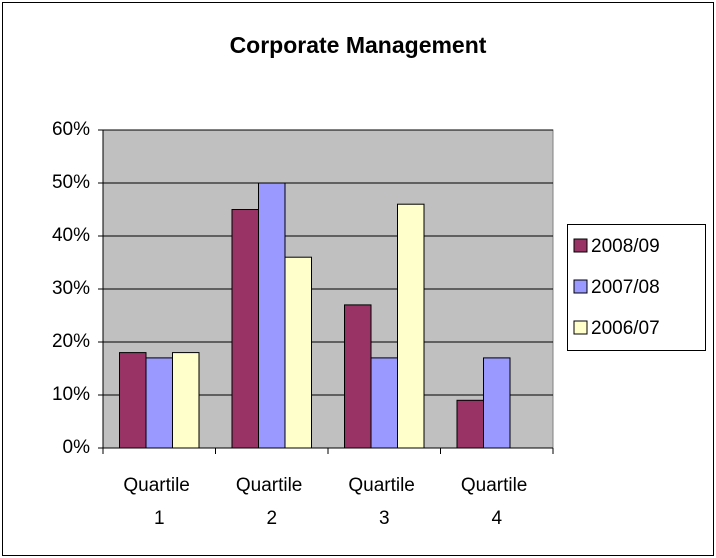 The image size is (716, 558). What do you see at coordinates (384, 502) in the screenshot?
I see `x-tick-label: Quartile 3` at bounding box center [384, 502].